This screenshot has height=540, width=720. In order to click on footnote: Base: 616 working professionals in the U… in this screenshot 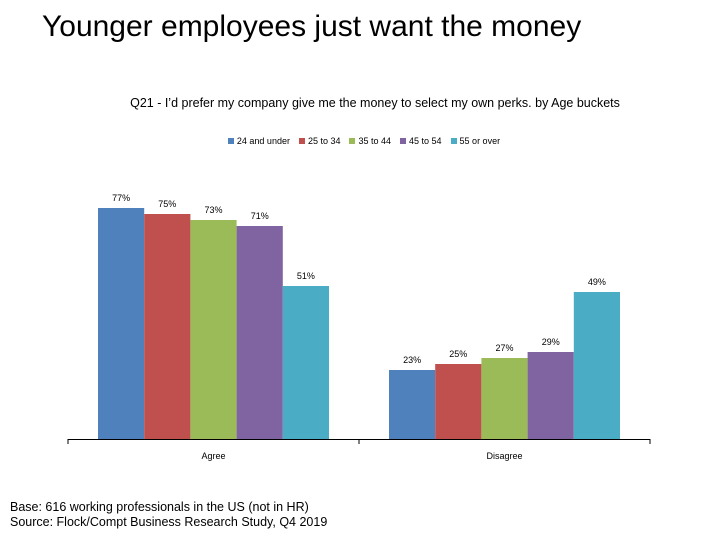, I will do `click(168, 515)`.